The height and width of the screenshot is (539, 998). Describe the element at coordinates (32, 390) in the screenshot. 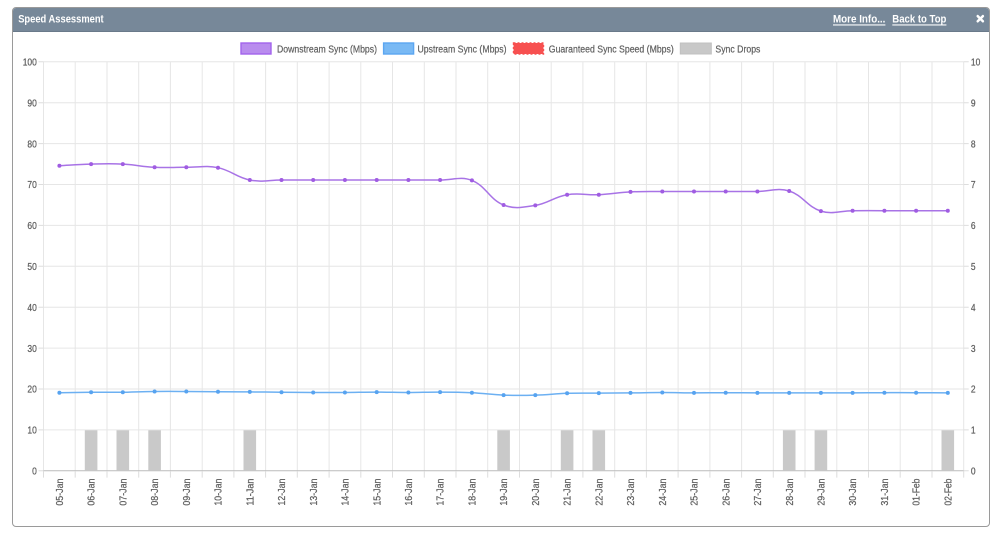

I see `svg-text: 20` at that location.